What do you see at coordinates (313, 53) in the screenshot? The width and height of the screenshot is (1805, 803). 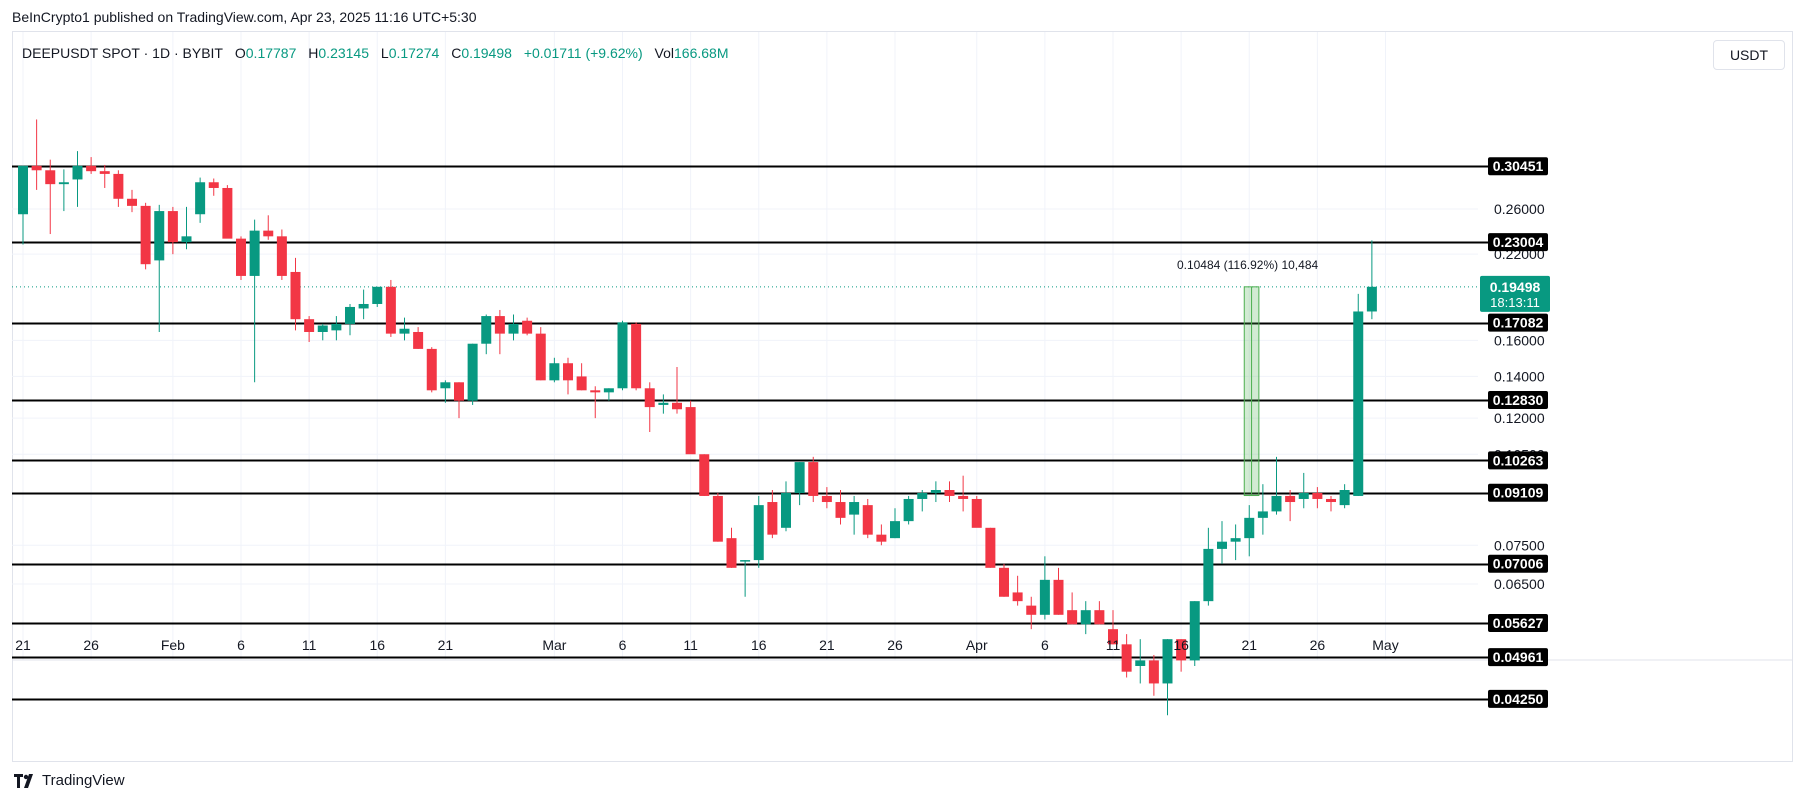 I see `high-label: H` at bounding box center [313, 53].